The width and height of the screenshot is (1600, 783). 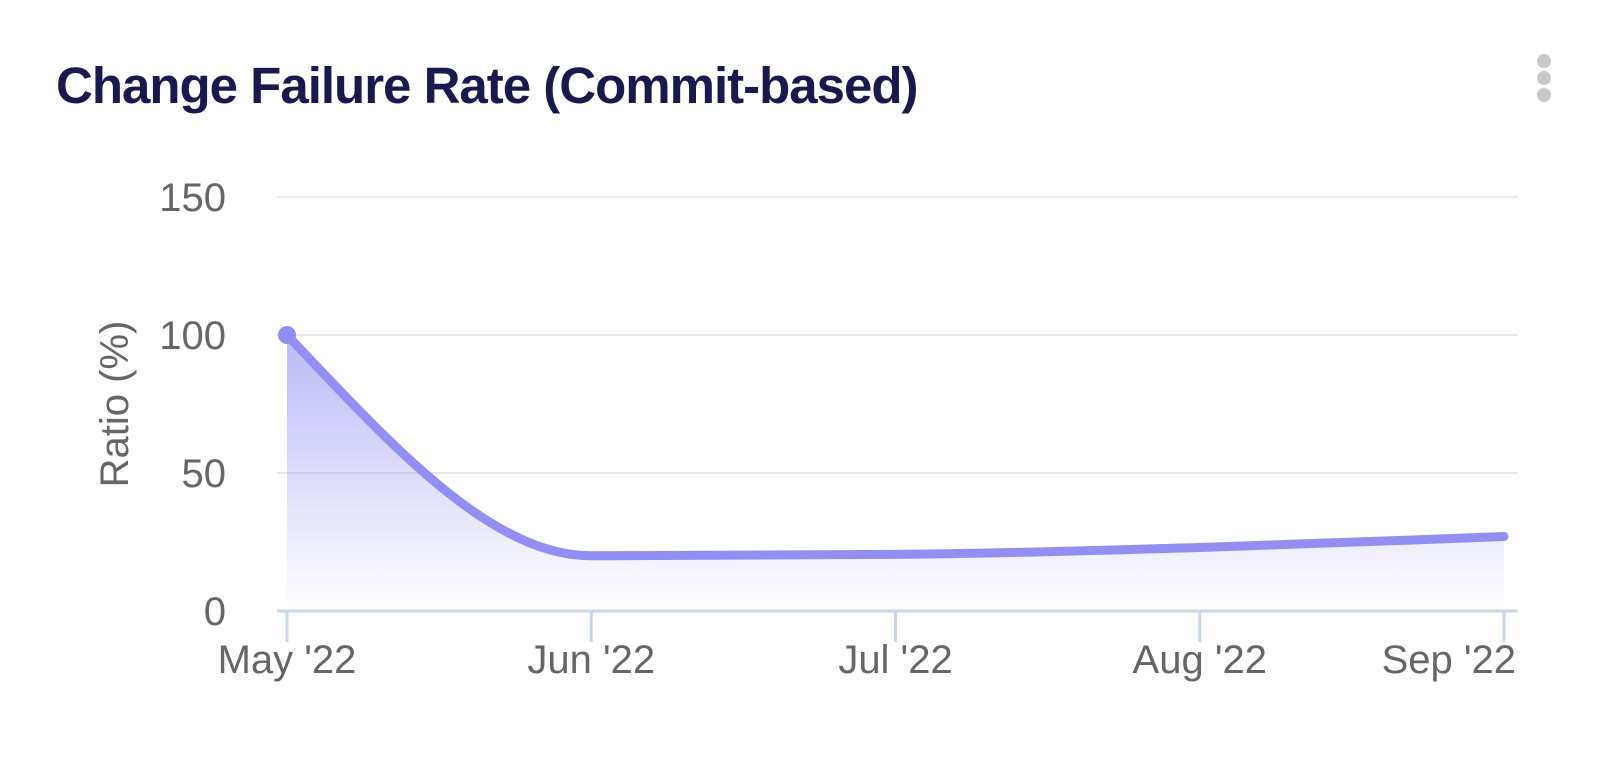 I want to click on y-axis-tick-label: 150, so click(x=192, y=198).